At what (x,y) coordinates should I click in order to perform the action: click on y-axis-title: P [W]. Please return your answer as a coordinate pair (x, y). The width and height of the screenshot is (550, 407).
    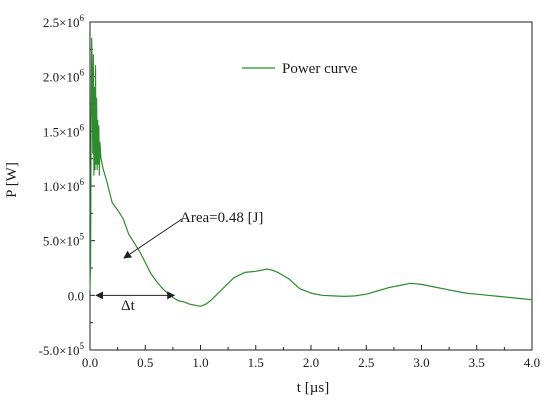
    Looking at the image, I should click on (12, 180).